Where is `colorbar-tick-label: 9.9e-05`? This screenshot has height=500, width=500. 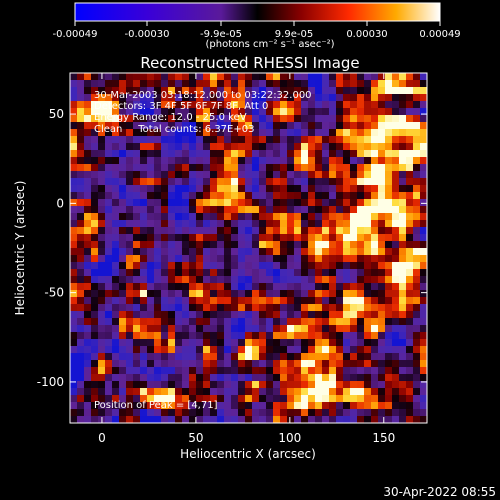
colorbar-tick-label: 9.9e-05 is located at coordinates (294, 34).